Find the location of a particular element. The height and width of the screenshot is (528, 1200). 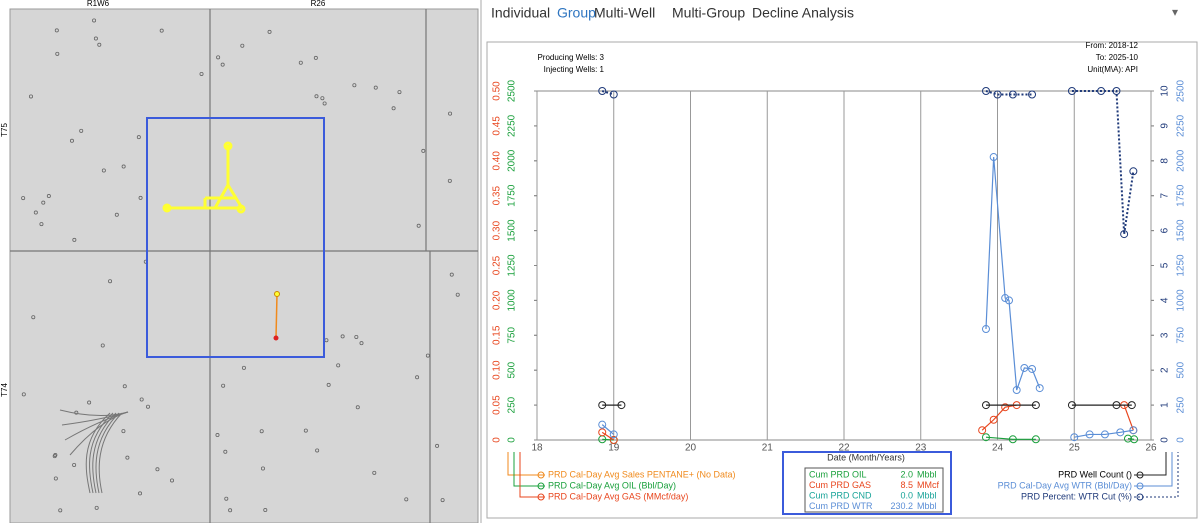

y-tick-label: 0.15 is located at coordinates (497, 335).